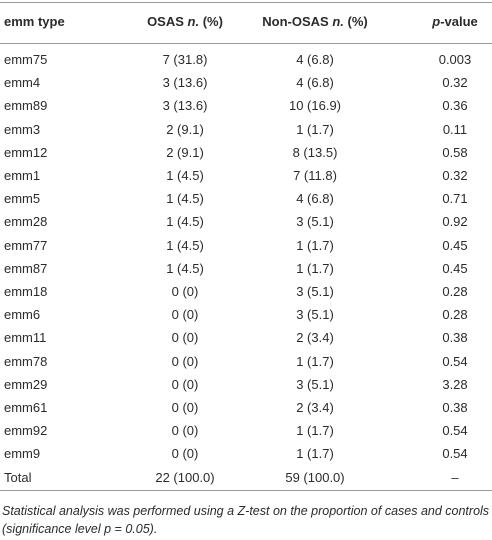  I want to click on row-label: emm18, so click(26, 291).